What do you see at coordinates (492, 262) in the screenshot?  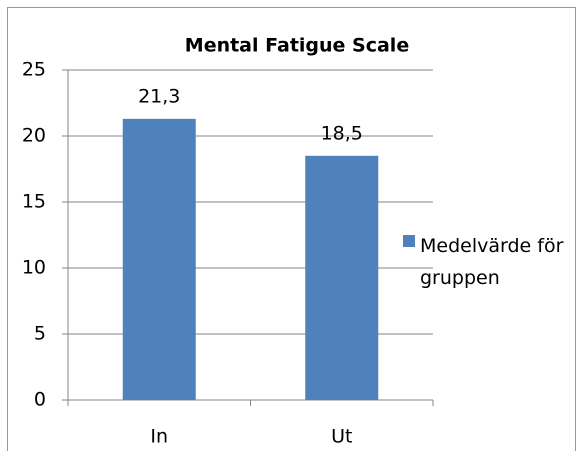 I see `legend-label: Medelvärde för gruppen` at bounding box center [492, 262].